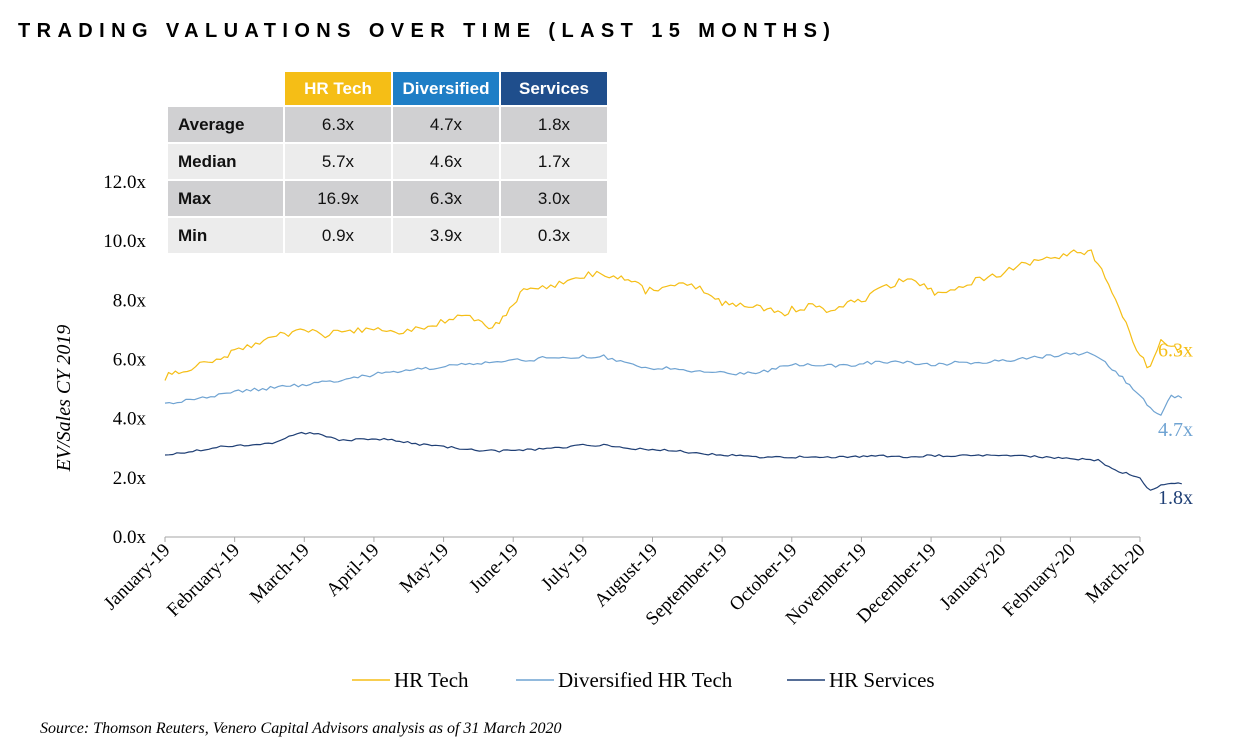 The height and width of the screenshot is (754, 1260). Describe the element at coordinates (446, 235) in the screenshot. I see `table-cell: 3.9x` at that location.